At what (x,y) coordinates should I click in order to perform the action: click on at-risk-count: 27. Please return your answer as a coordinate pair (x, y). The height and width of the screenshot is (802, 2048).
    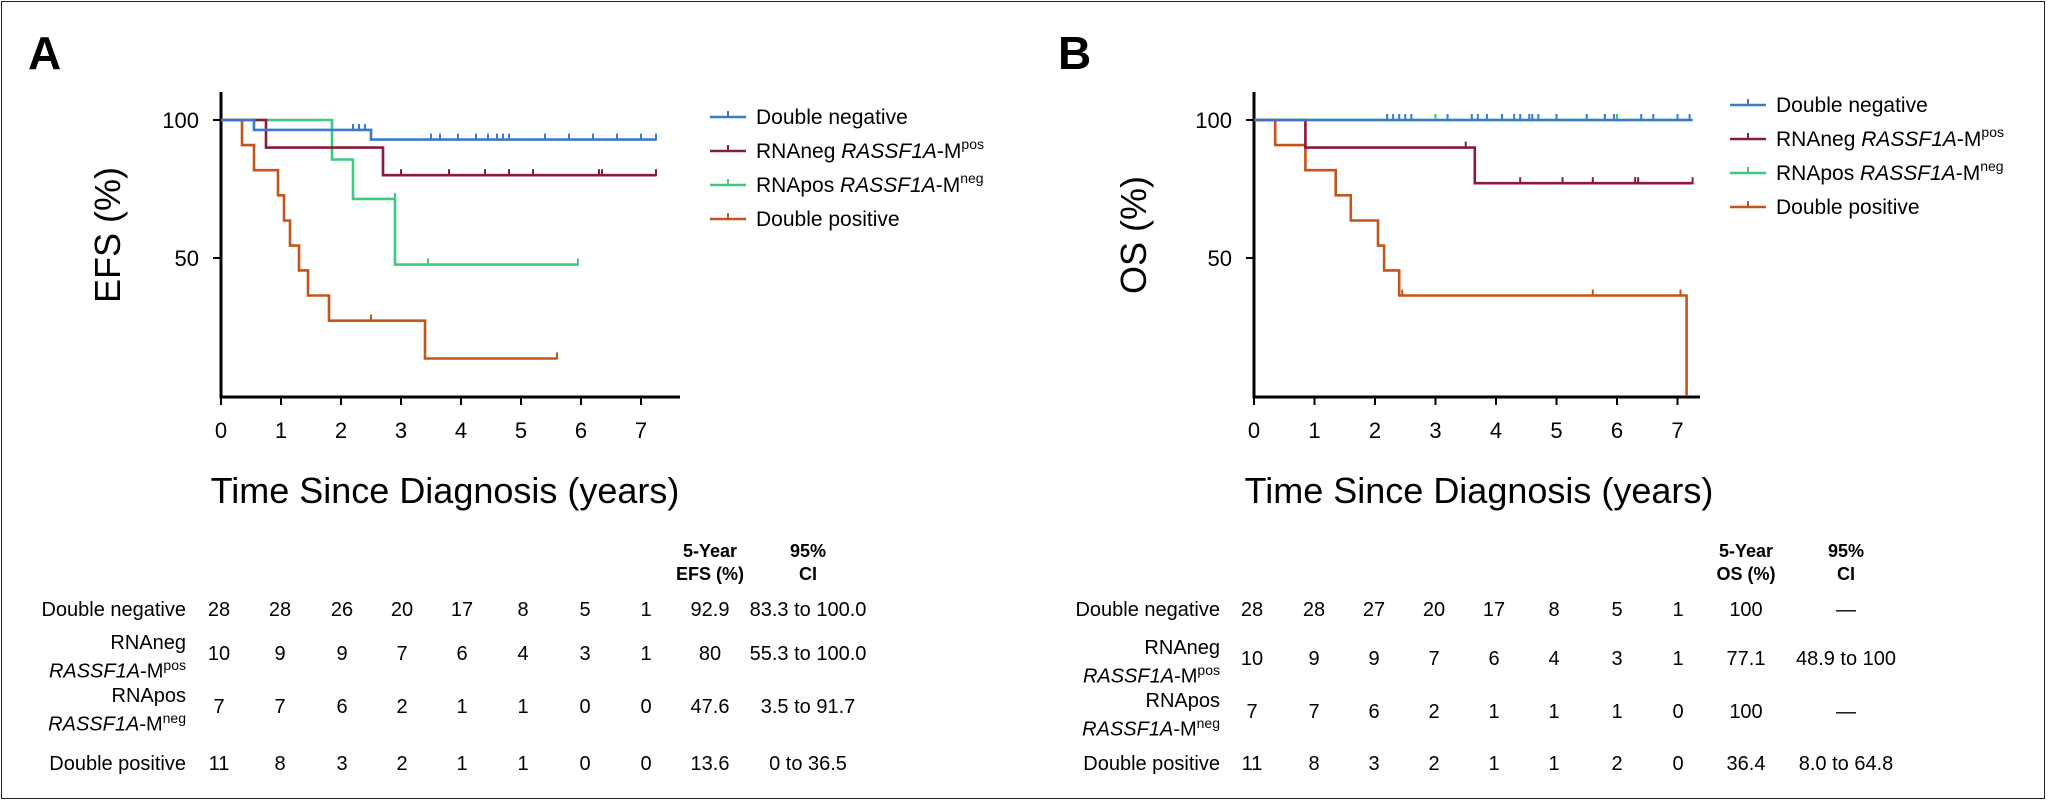
    Looking at the image, I should click on (1374, 610).